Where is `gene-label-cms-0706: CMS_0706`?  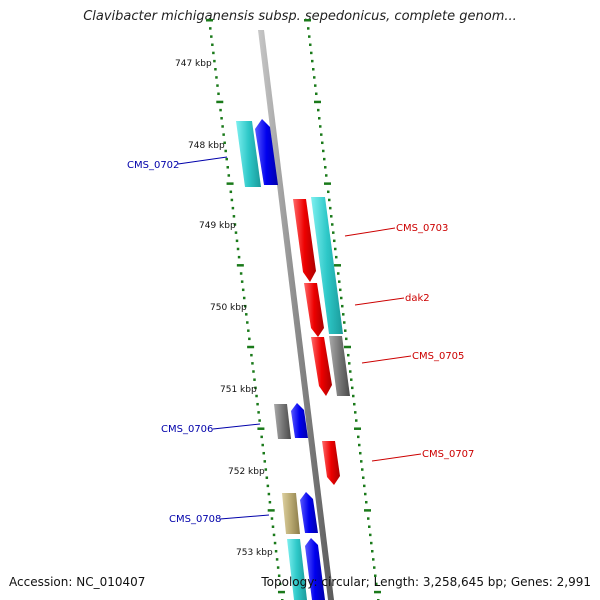
gene-label-cms-0706: CMS_0706 is located at coordinates (187, 429).